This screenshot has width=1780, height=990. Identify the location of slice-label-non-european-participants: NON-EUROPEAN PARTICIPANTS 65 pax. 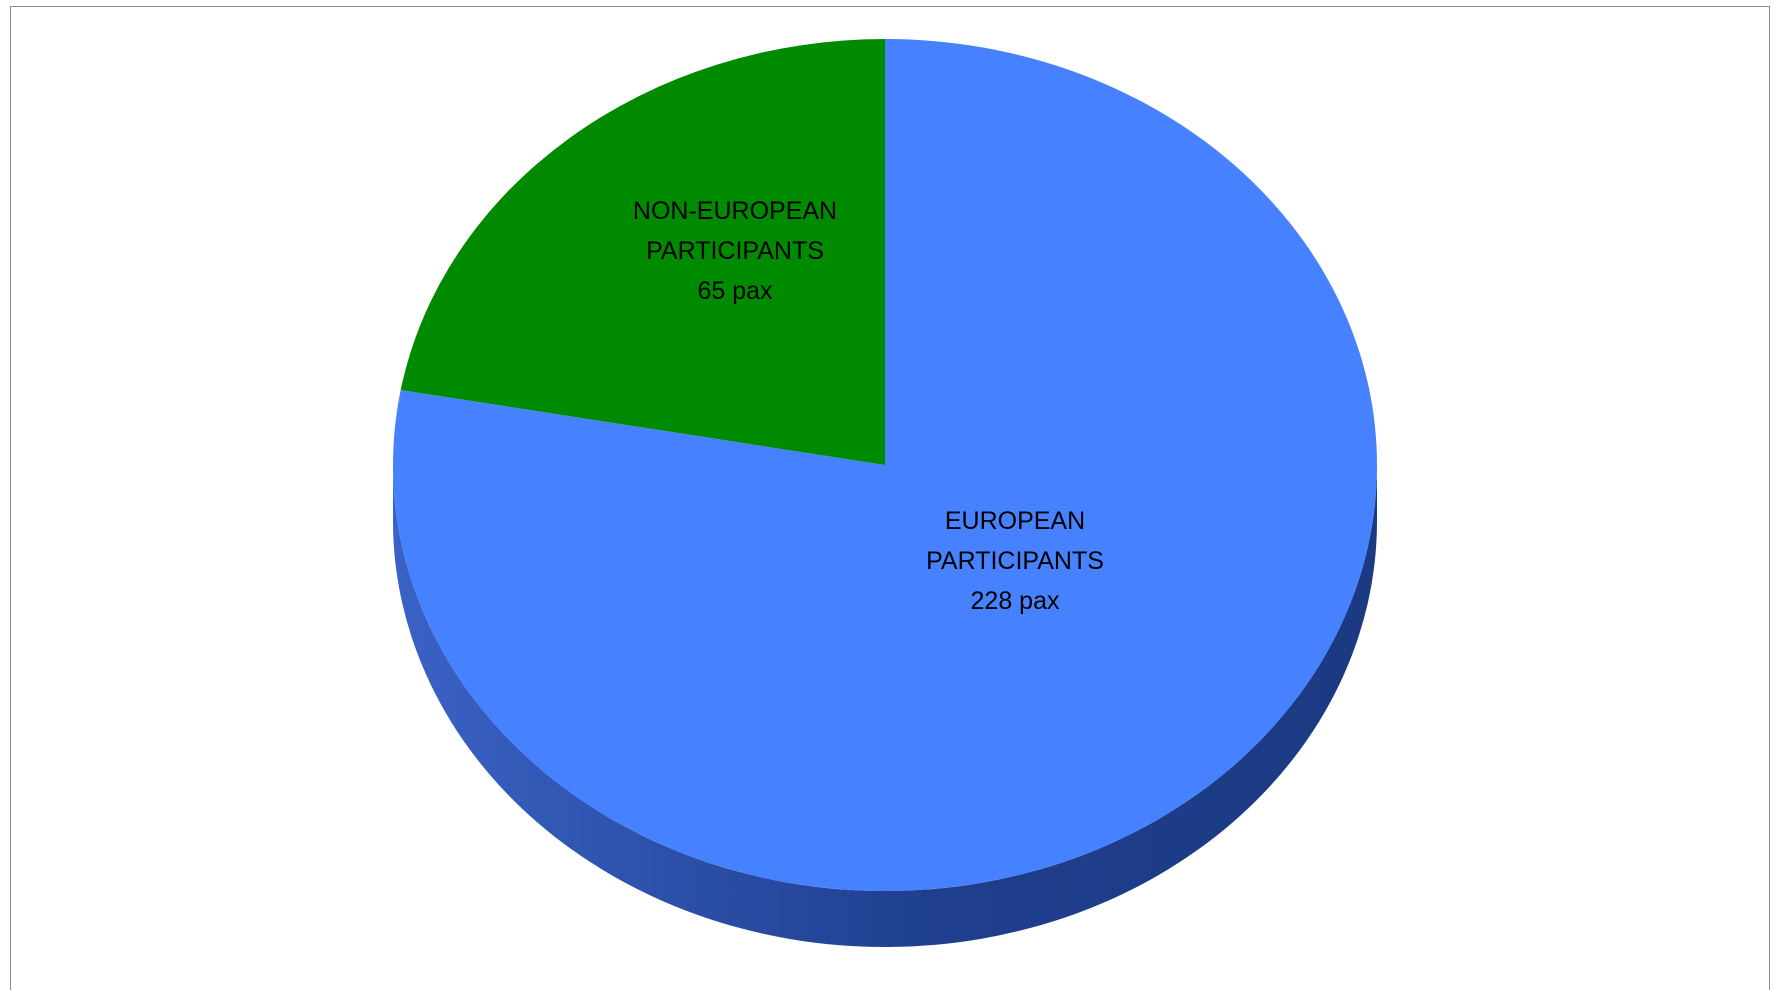
(735, 251).